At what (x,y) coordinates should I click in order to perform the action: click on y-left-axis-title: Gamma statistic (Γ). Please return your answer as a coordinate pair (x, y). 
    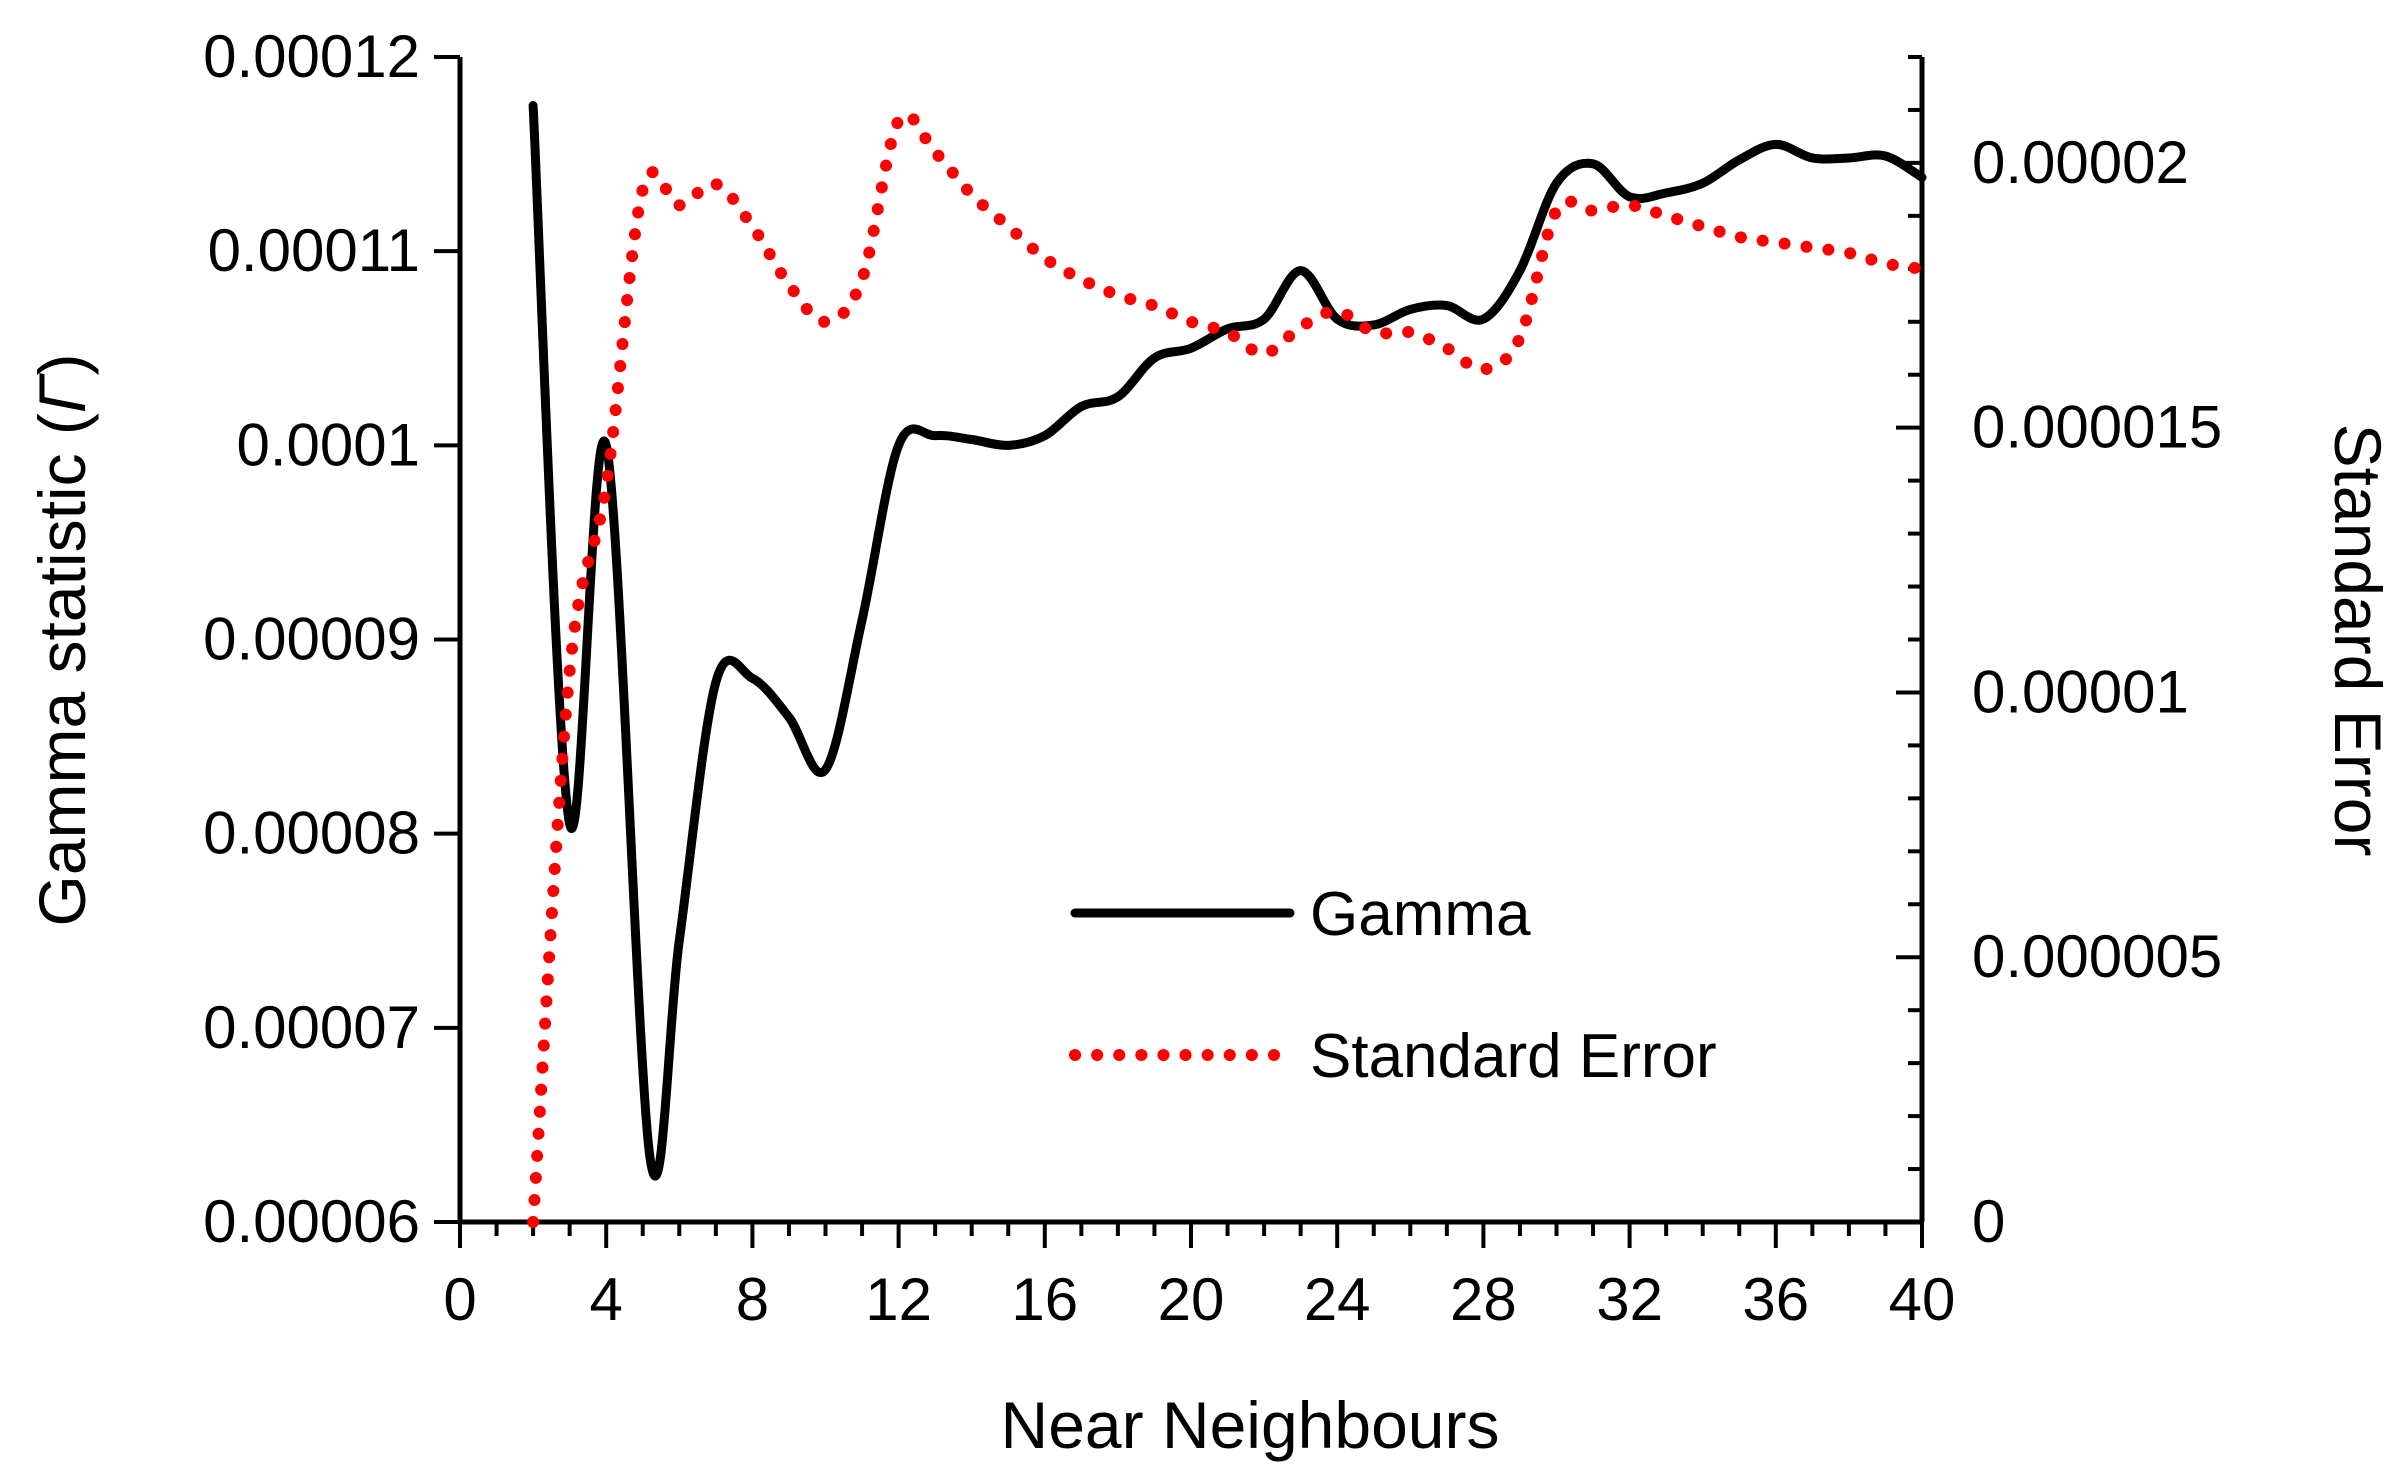
    Looking at the image, I should click on (62, 639).